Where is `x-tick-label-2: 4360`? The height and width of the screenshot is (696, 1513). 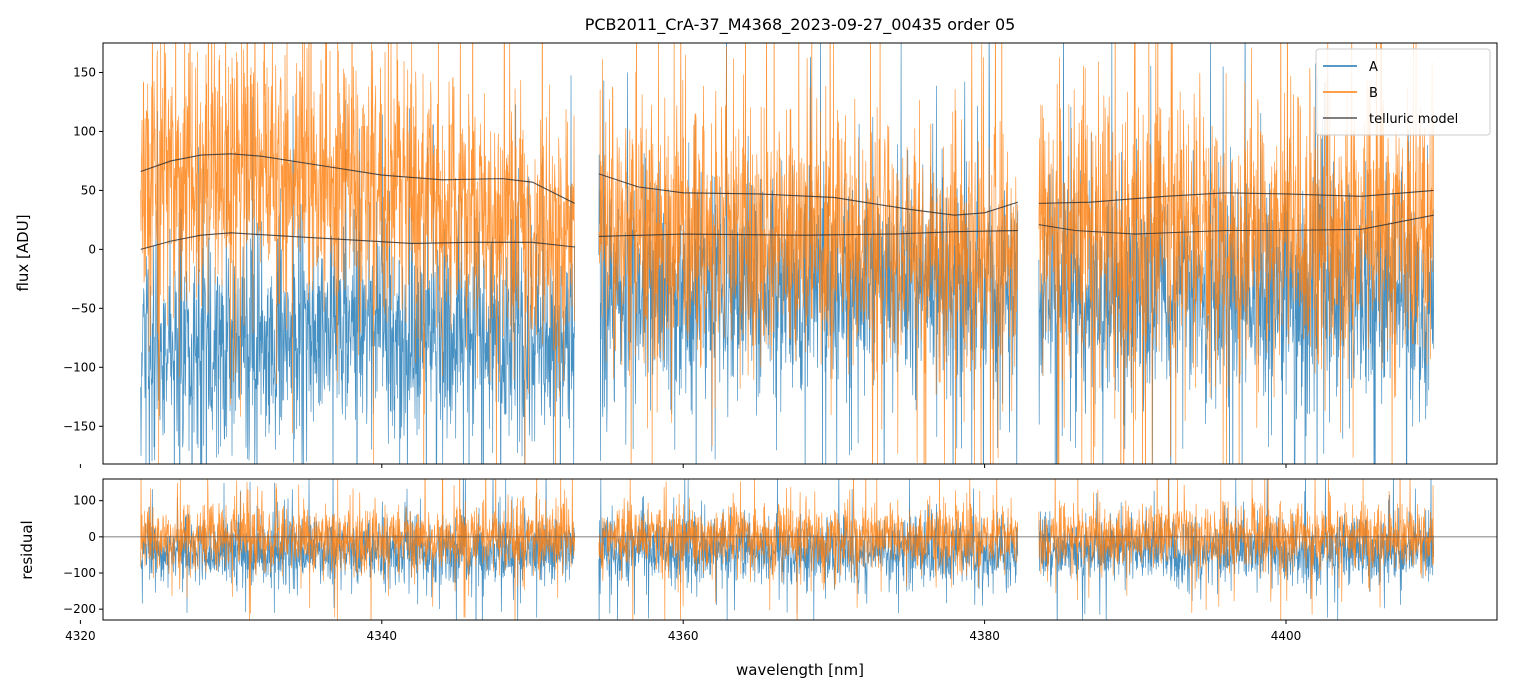 x-tick-label-2: 4360 is located at coordinates (683, 636).